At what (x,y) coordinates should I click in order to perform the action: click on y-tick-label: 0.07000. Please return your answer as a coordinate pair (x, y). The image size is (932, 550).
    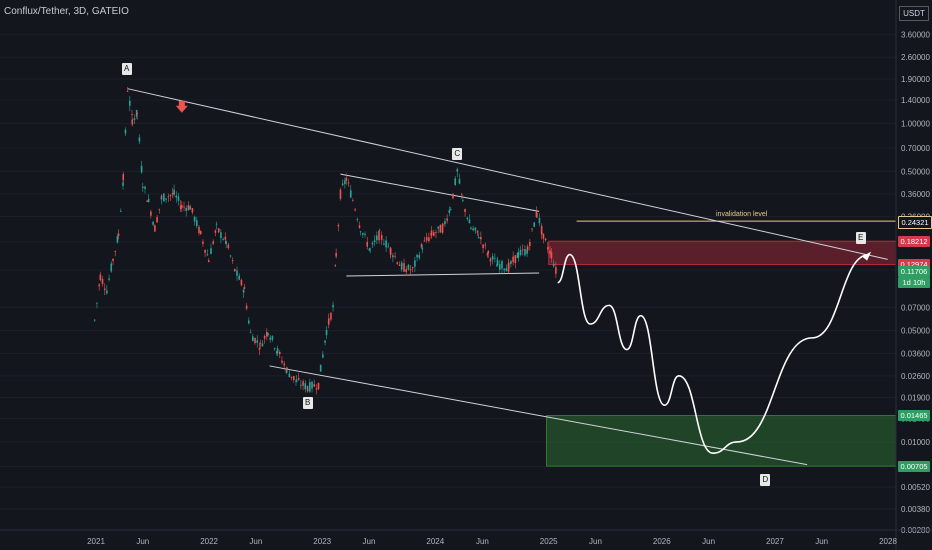
    Looking at the image, I should click on (915, 307).